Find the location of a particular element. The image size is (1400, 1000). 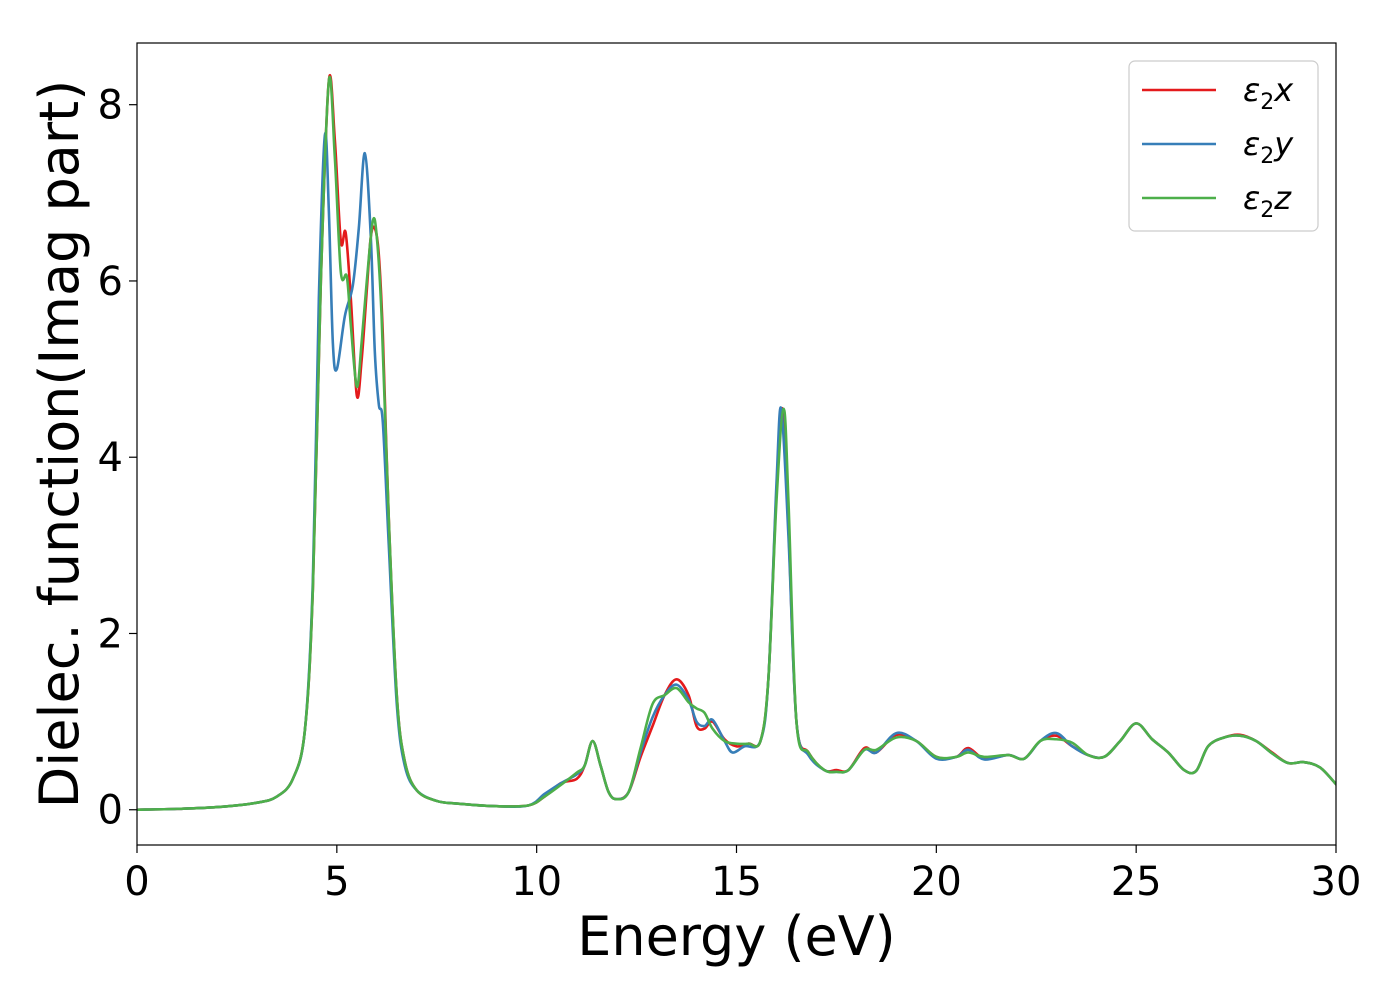

y-tick-label: 0 is located at coordinates (110, 811).